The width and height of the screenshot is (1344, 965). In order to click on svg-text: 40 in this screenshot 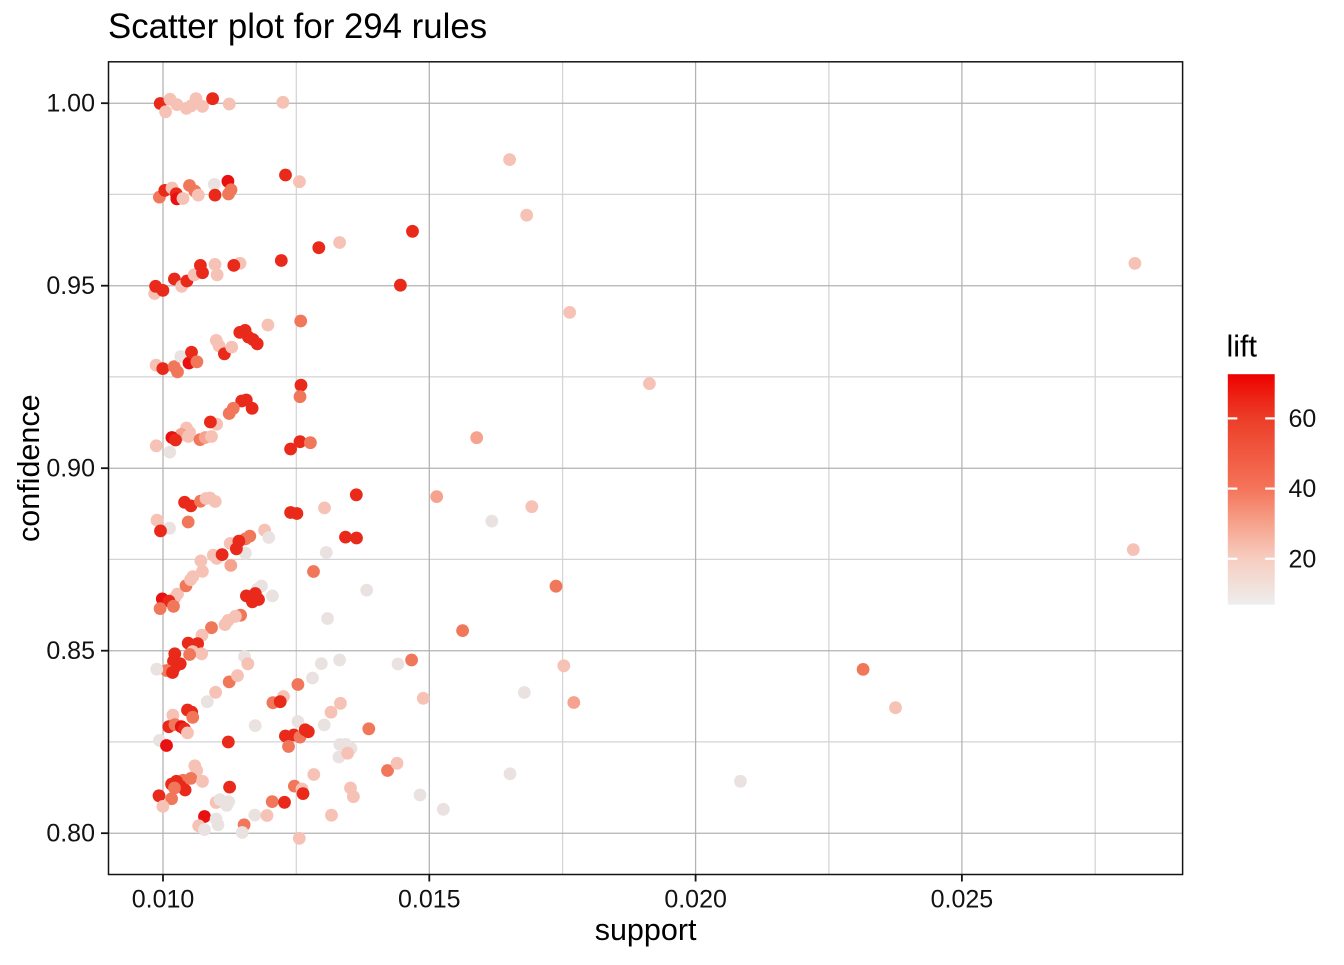, I will do `click(1303, 489)`.